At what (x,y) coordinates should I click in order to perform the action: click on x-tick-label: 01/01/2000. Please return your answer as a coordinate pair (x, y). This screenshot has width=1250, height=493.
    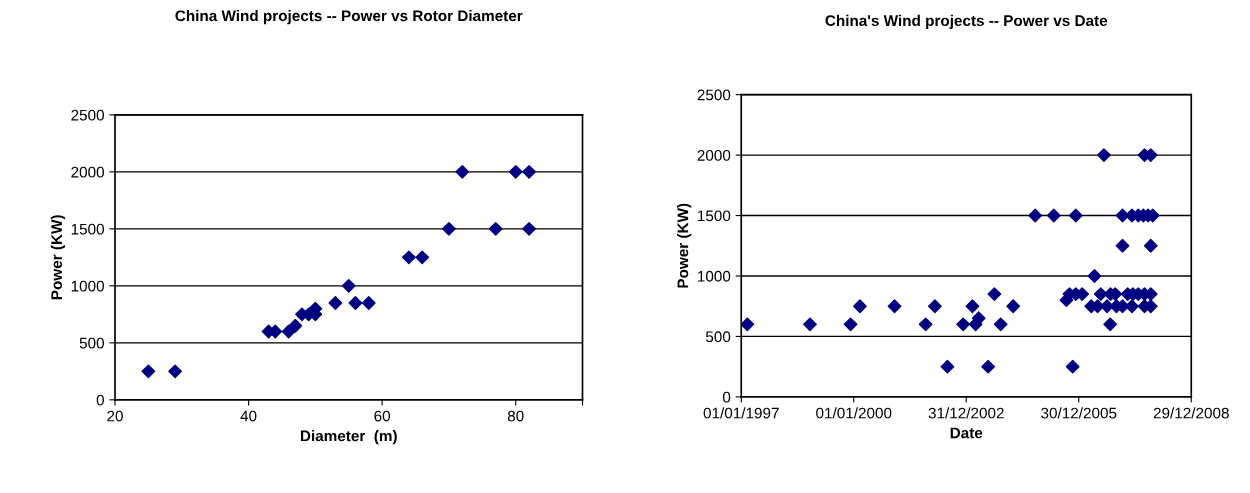
    Looking at the image, I should click on (854, 413).